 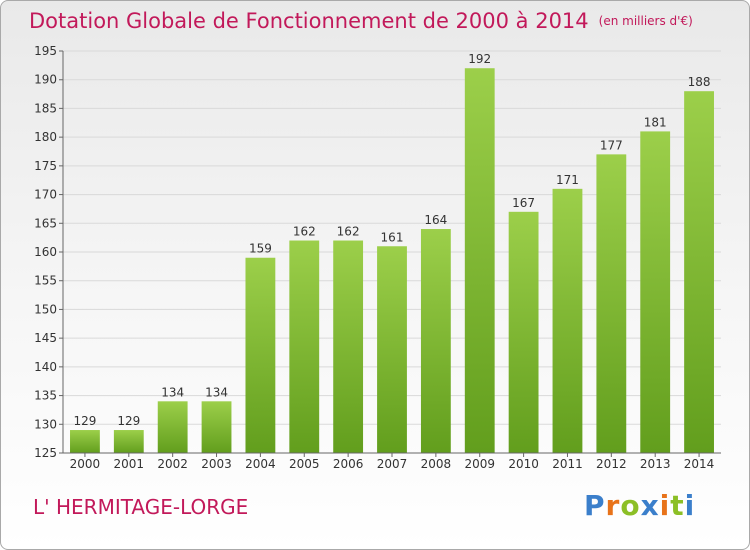 What do you see at coordinates (141, 507) in the screenshot?
I see `commune-name: L' HERMITAGE-LORGE` at bounding box center [141, 507].